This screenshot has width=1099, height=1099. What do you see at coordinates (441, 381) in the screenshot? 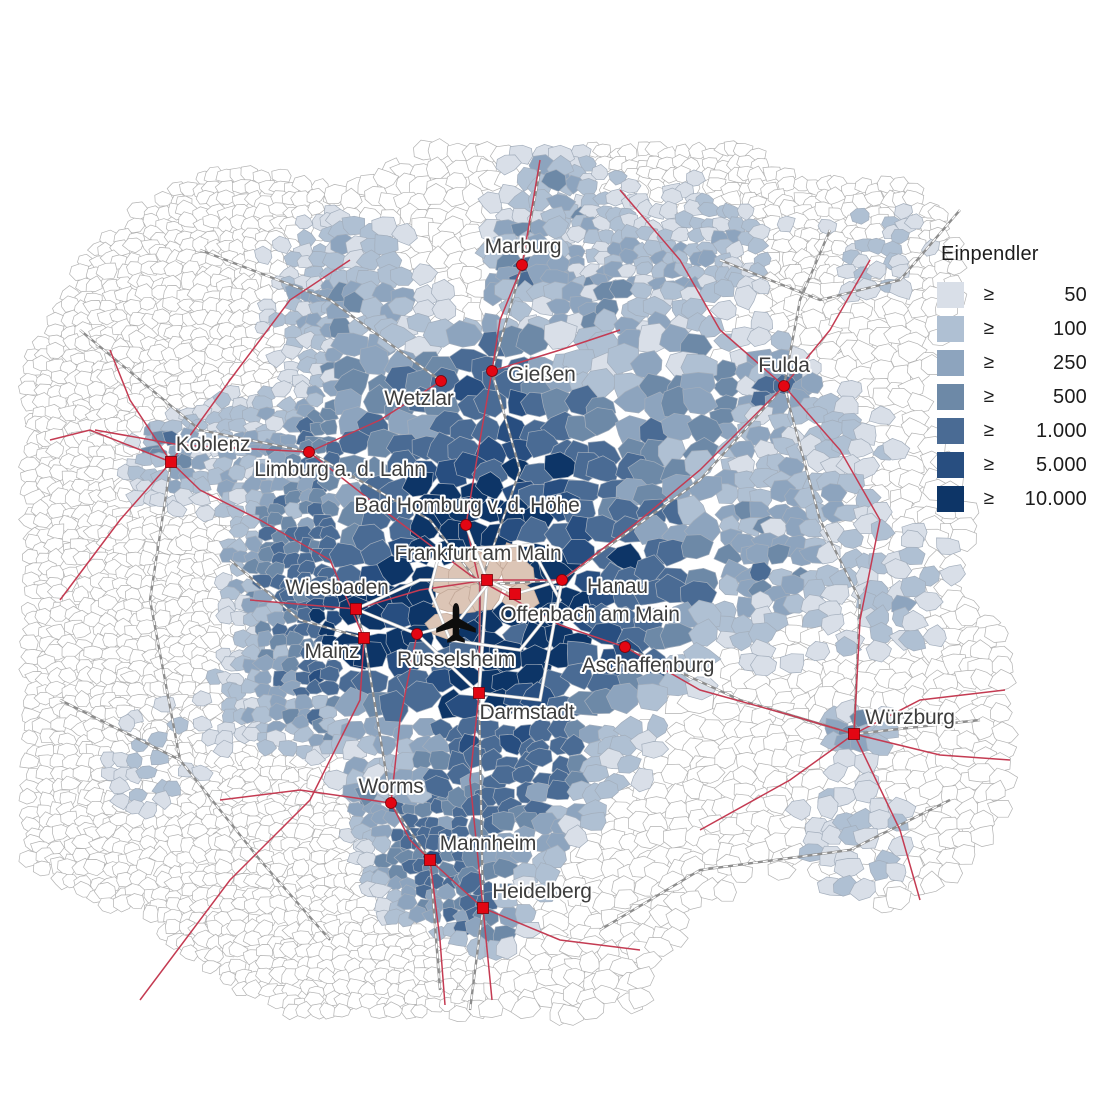
I see `city-marker-wetzlar` at bounding box center [441, 381].